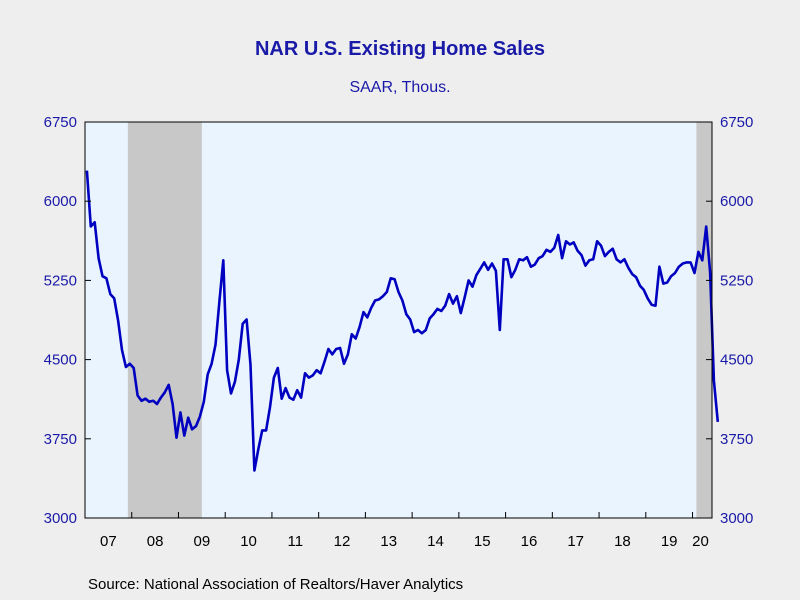  I want to click on y-tick-label-right: 6750, so click(736, 122).